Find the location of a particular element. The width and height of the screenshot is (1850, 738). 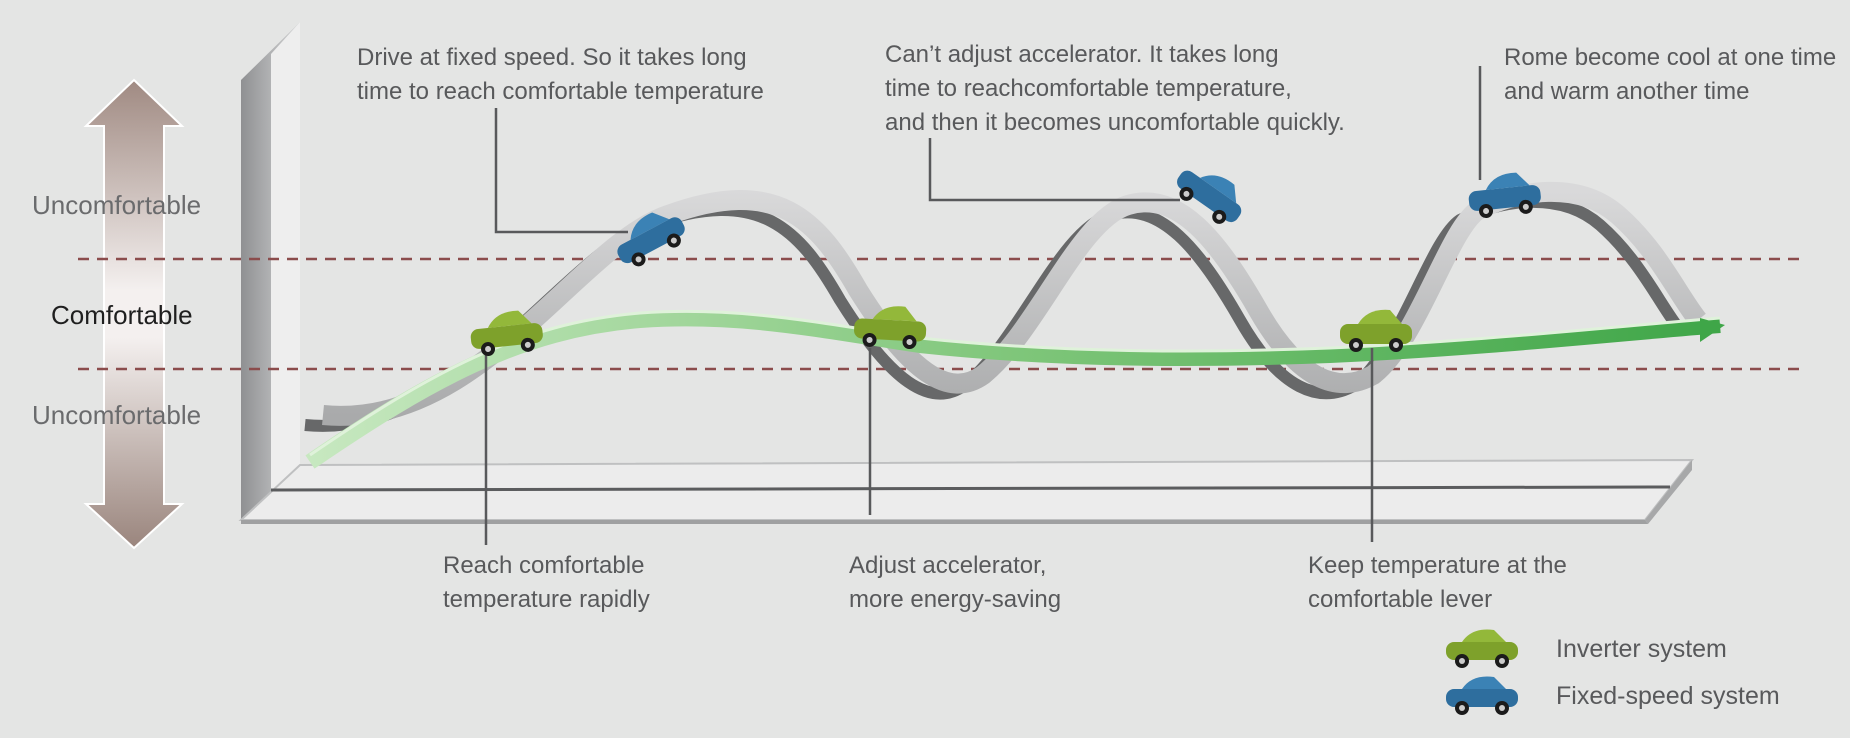

annotation-line: time to reach comfortable temperature is located at coordinates (560, 91).